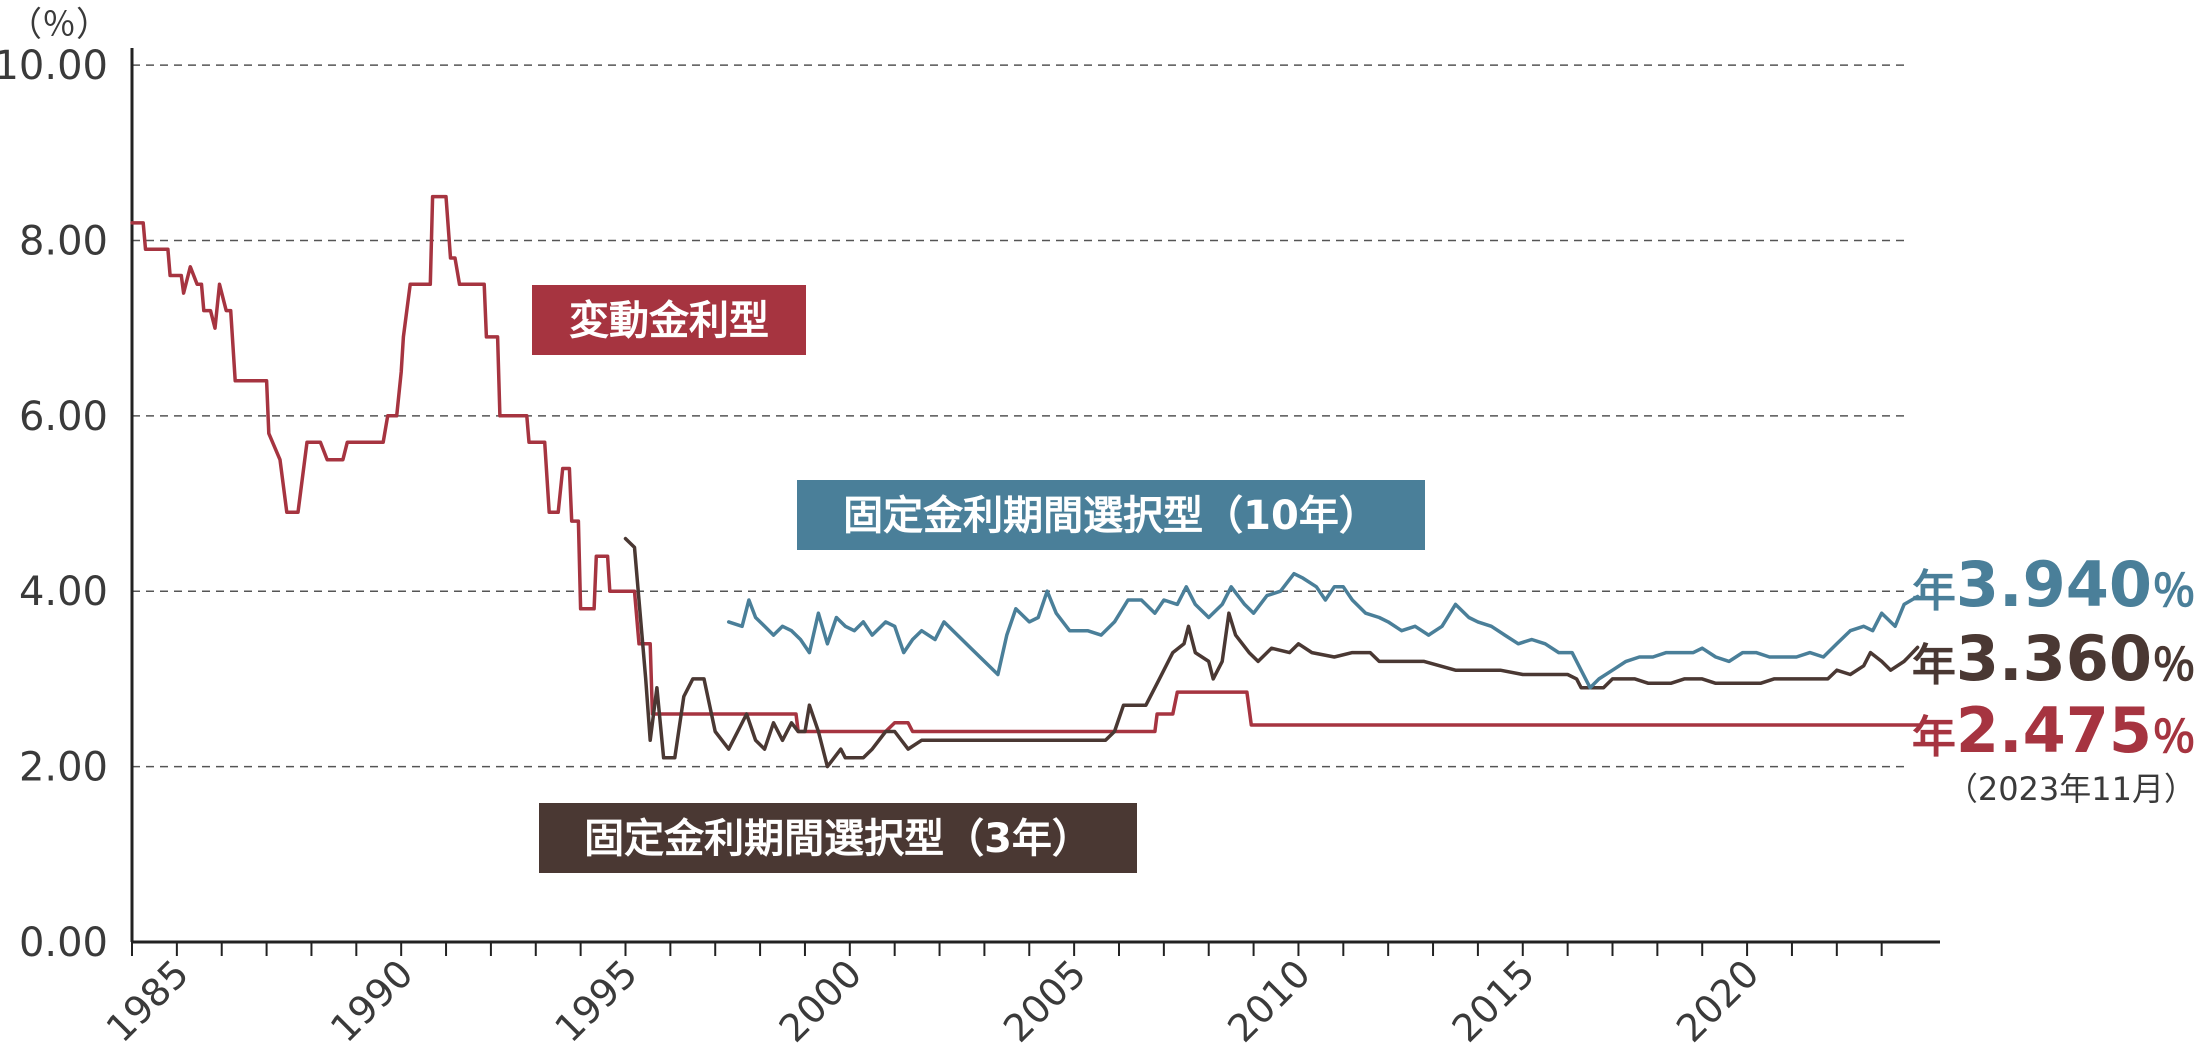  Describe the element at coordinates (821, 1001) in the screenshot. I see `x-tick-label: 2000` at that location.